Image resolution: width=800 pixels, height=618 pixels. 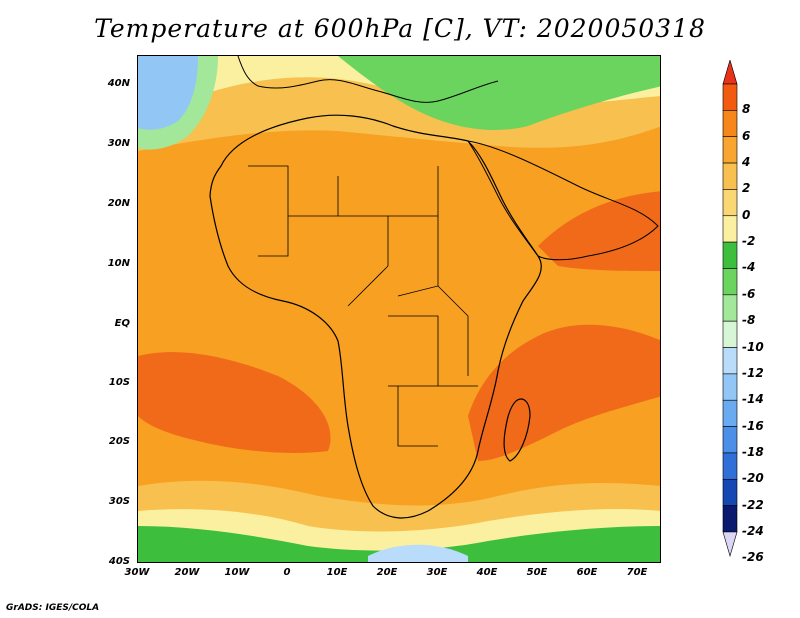 I want to click on colorbar-bottom-arrow, so click(x=730, y=544).